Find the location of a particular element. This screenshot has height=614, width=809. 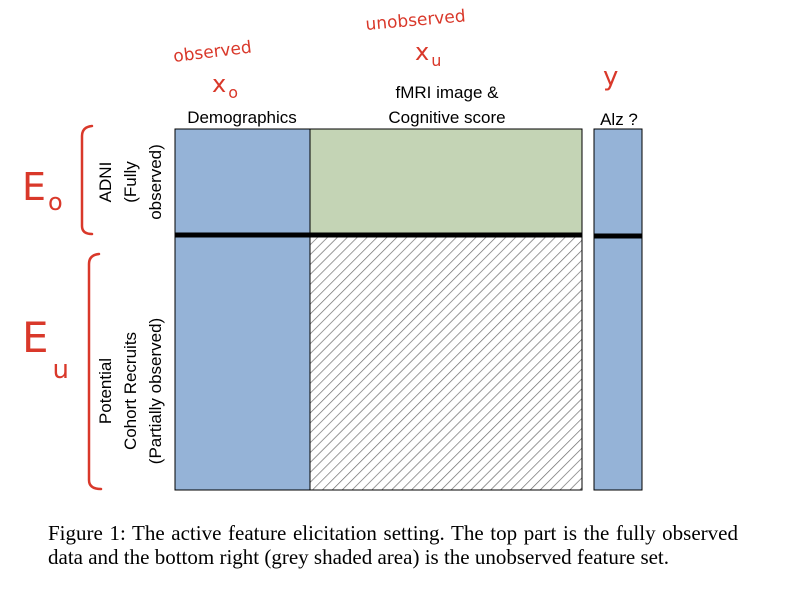

y-annotation: y is located at coordinates (610, 77).